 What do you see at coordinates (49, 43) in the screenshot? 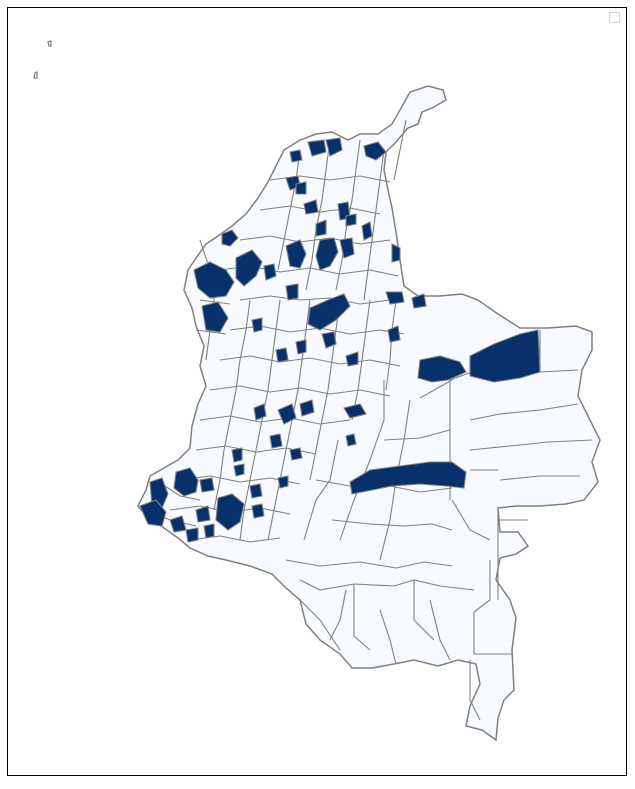
I see `island-san-andres` at bounding box center [49, 43].